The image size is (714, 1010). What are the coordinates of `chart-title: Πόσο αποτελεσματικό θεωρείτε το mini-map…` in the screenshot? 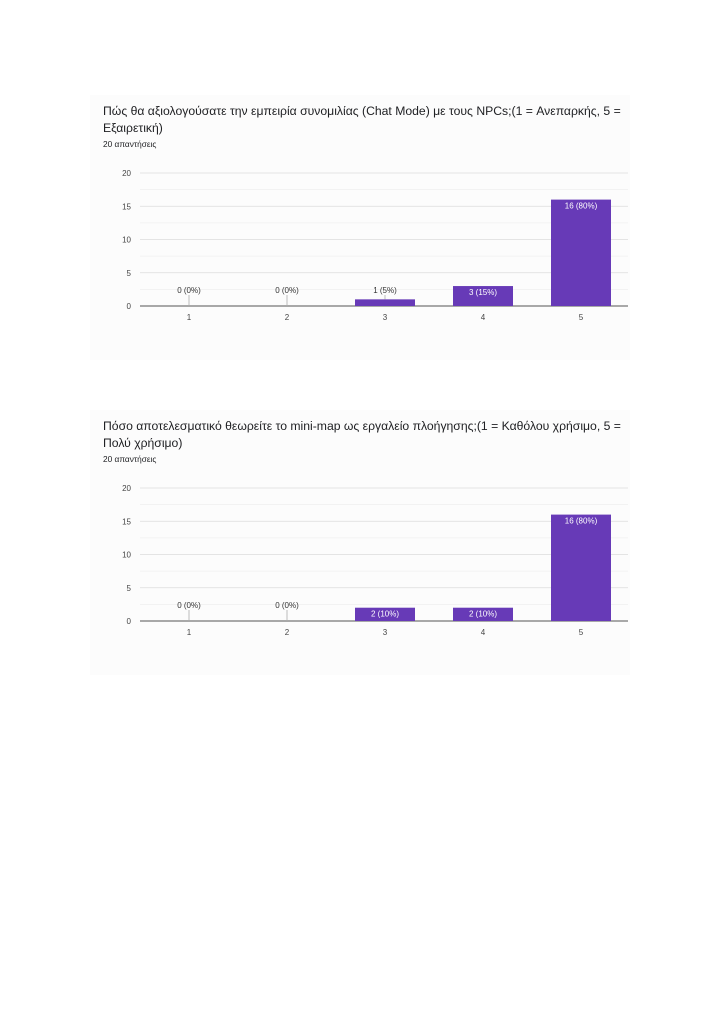 It's located at (362, 434).